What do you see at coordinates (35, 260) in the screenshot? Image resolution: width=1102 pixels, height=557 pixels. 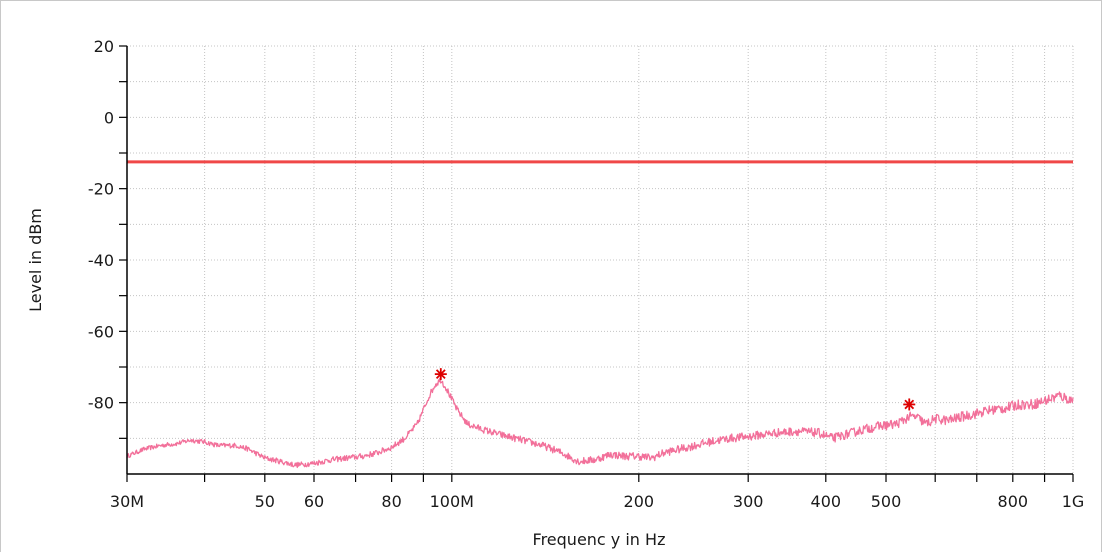 I see `y-axis-title: Level in dBm` at bounding box center [35, 260].